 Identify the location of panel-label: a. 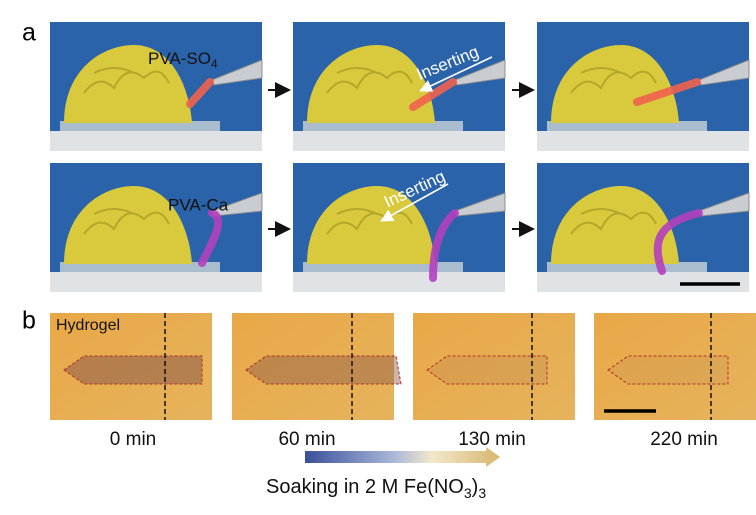
(29, 33).